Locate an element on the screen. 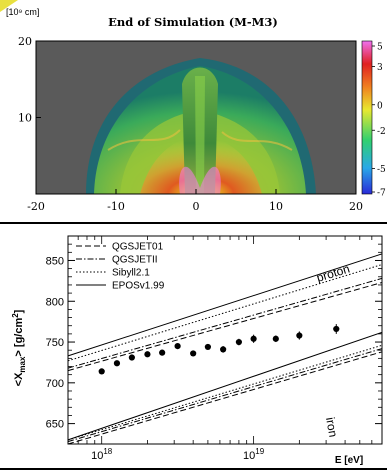  sim-x-tick-label: 0 is located at coordinates (196, 206).